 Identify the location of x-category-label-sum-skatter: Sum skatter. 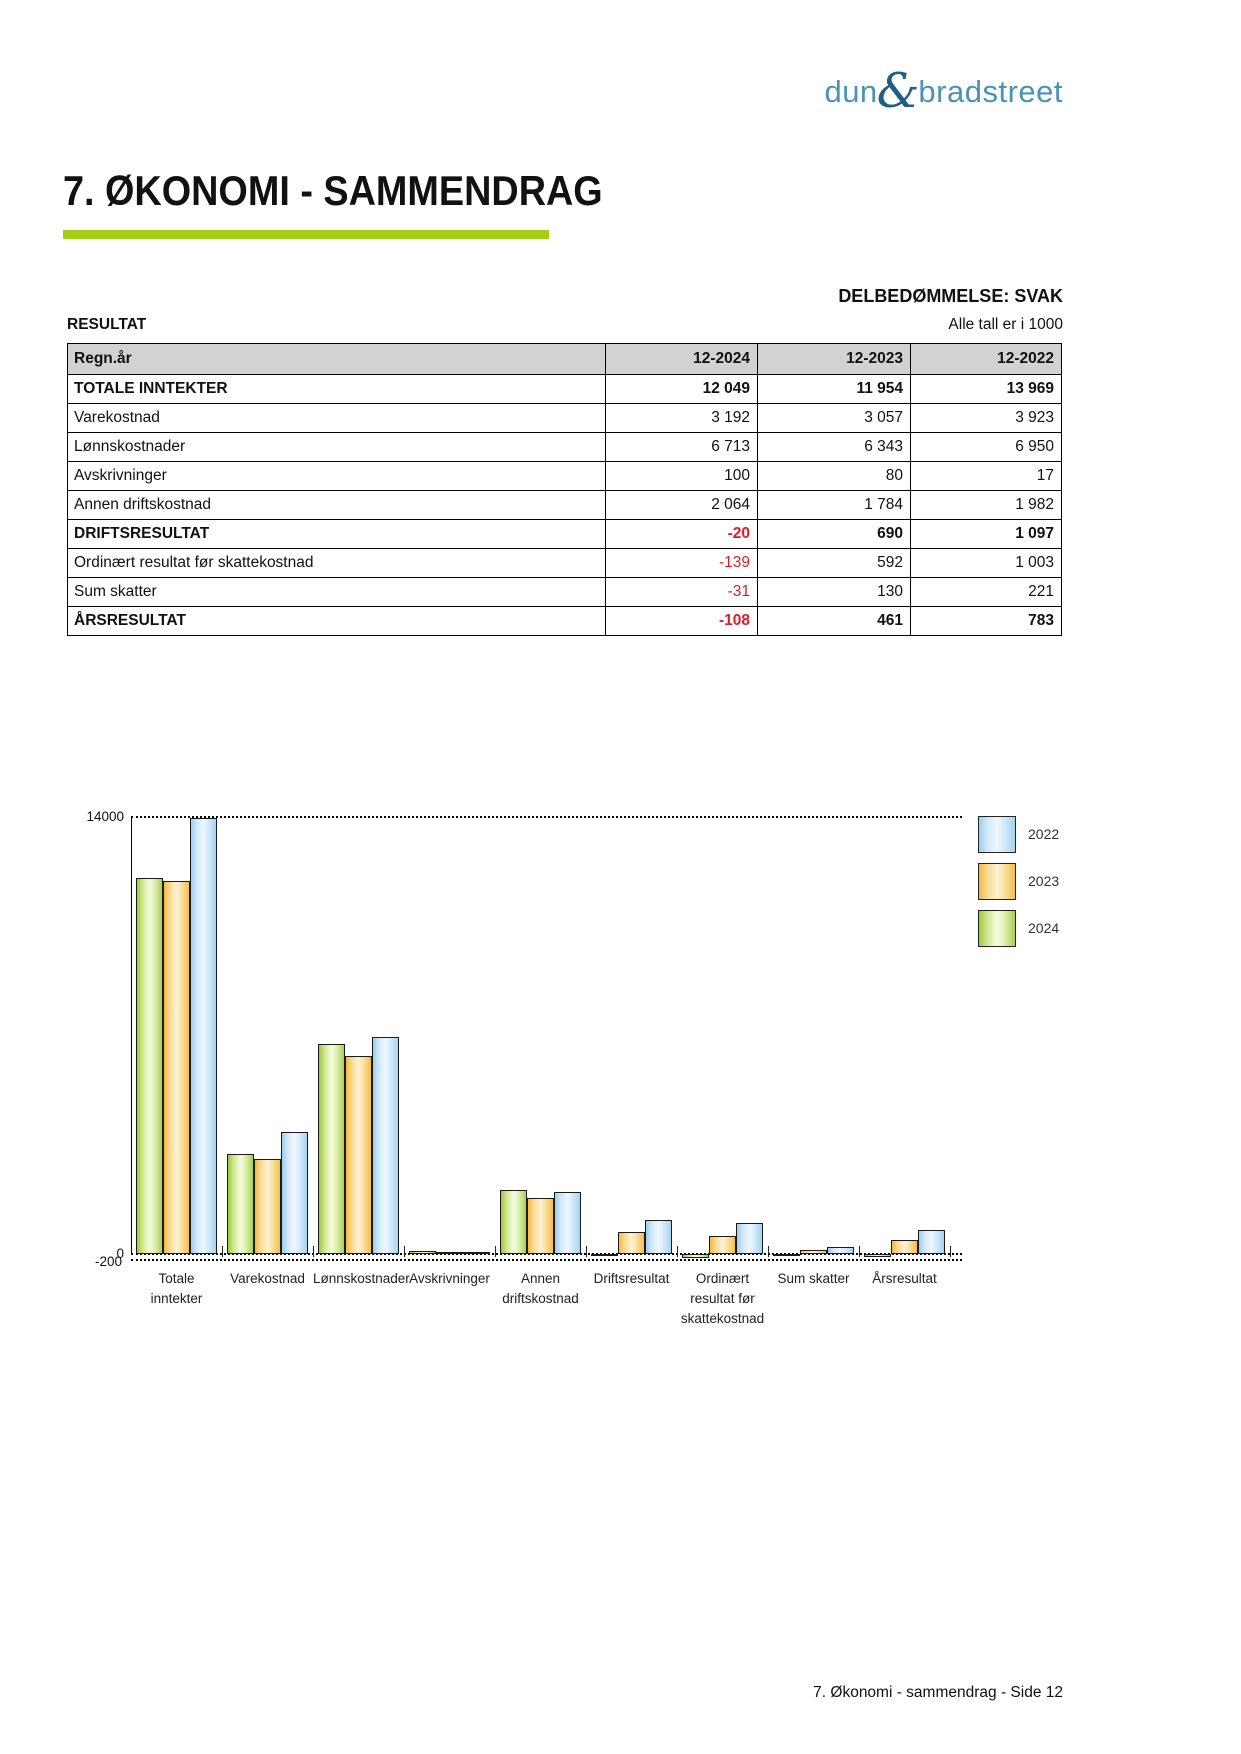
(813, 1279).